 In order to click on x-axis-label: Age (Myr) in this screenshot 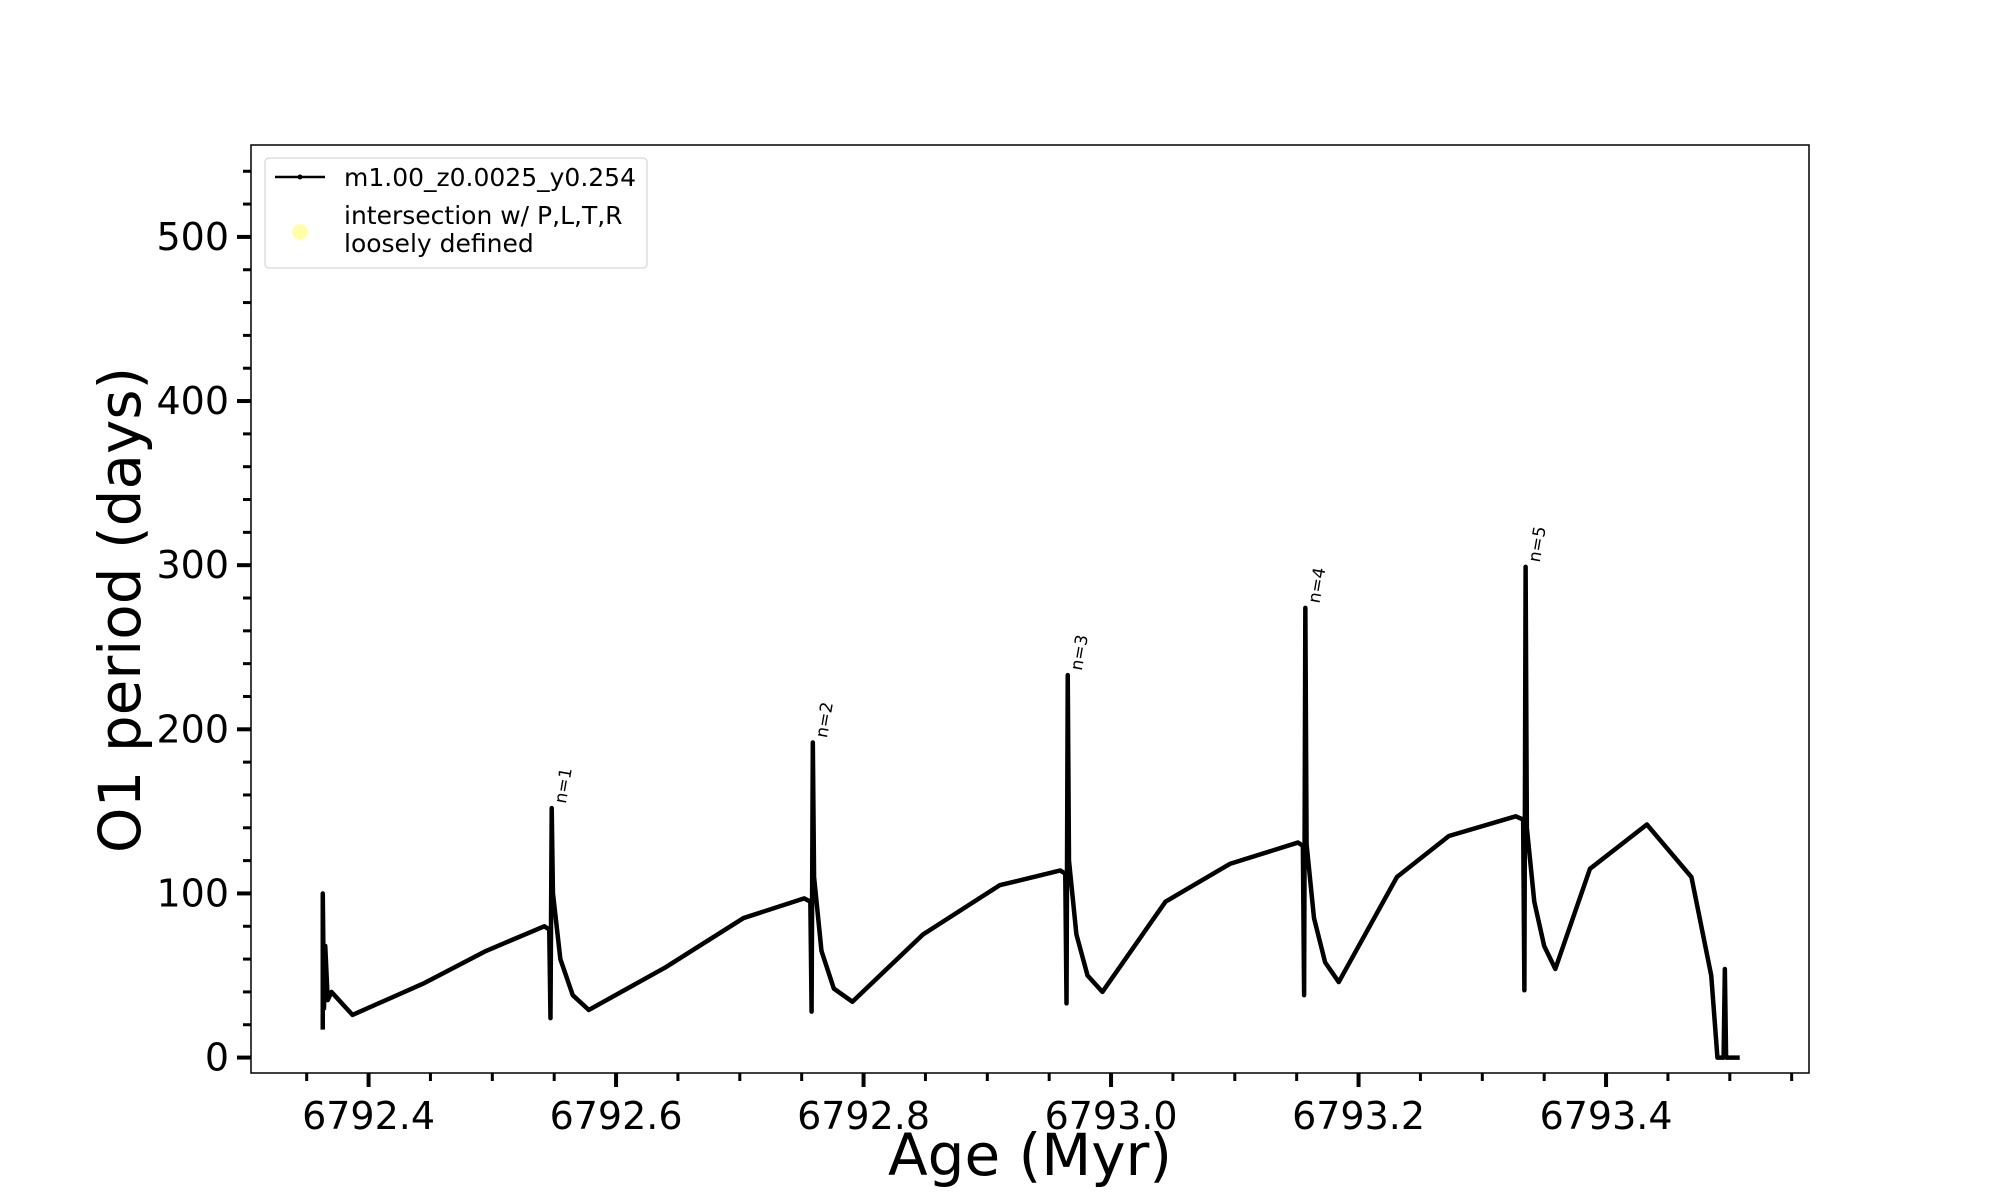, I will do `click(1030, 1155)`.